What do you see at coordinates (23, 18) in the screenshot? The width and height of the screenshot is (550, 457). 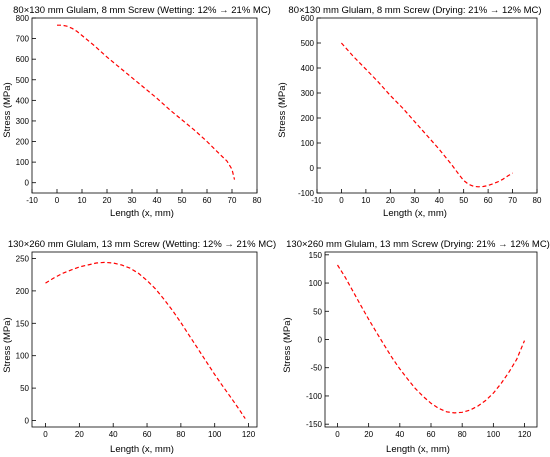 I see `y-tick-label: 800` at bounding box center [23, 18].